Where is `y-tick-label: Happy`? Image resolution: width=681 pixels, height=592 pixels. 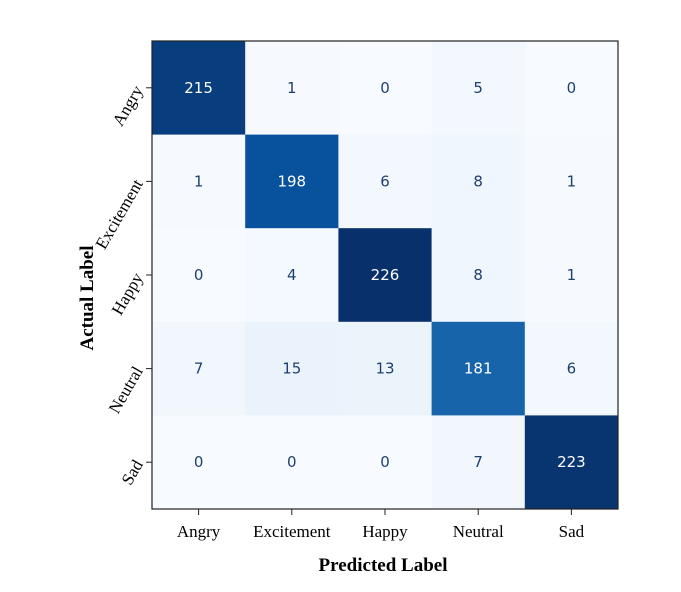
y-tick-label: Happy is located at coordinates (127, 293).